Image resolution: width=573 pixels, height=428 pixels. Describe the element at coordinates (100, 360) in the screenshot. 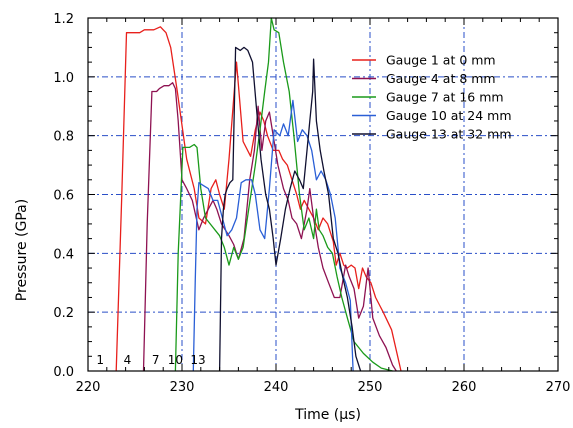

I see `gauge-marker-label: 1` at that location.